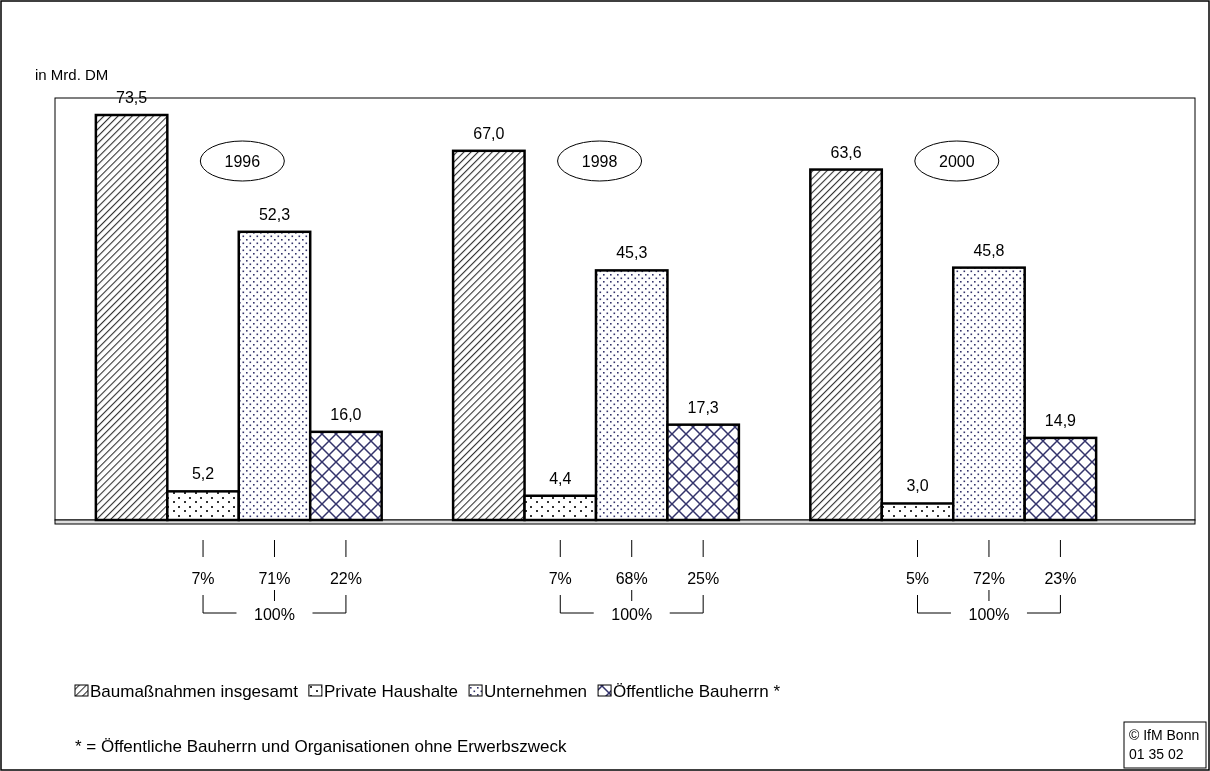 The width and height of the screenshot is (1210, 771). What do you see at coordinates (560, 478) in the screenshot?
I see `data-label: 4,4` at bounding box center [560, 478].